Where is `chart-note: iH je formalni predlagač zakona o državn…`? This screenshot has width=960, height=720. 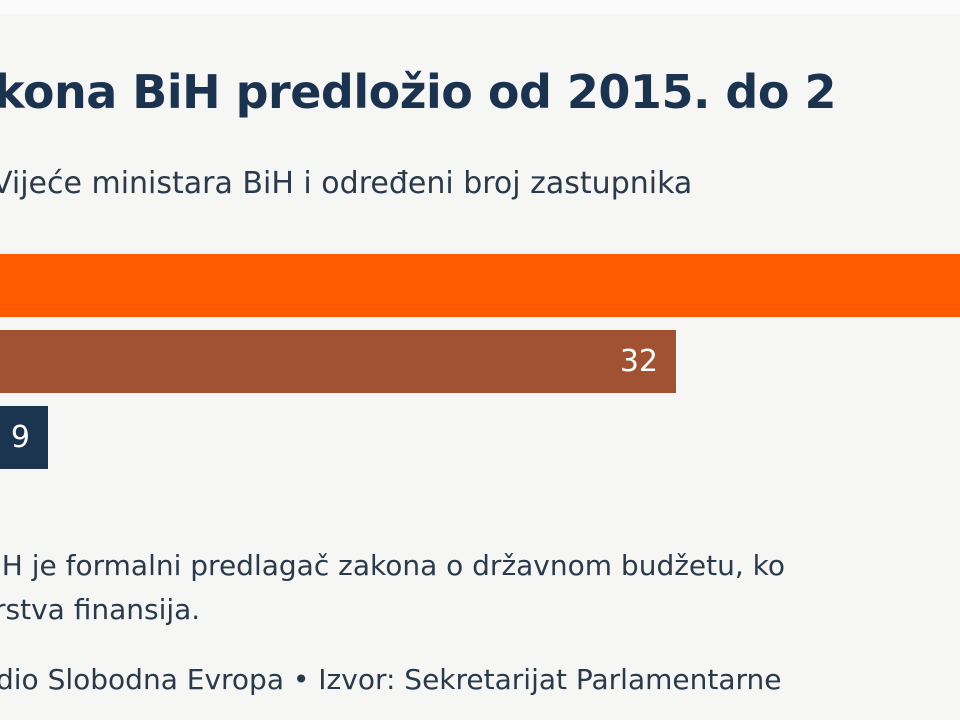 chart-note: iH je formalni predlagač zakona o državn… is located at coordinates (392, 588).